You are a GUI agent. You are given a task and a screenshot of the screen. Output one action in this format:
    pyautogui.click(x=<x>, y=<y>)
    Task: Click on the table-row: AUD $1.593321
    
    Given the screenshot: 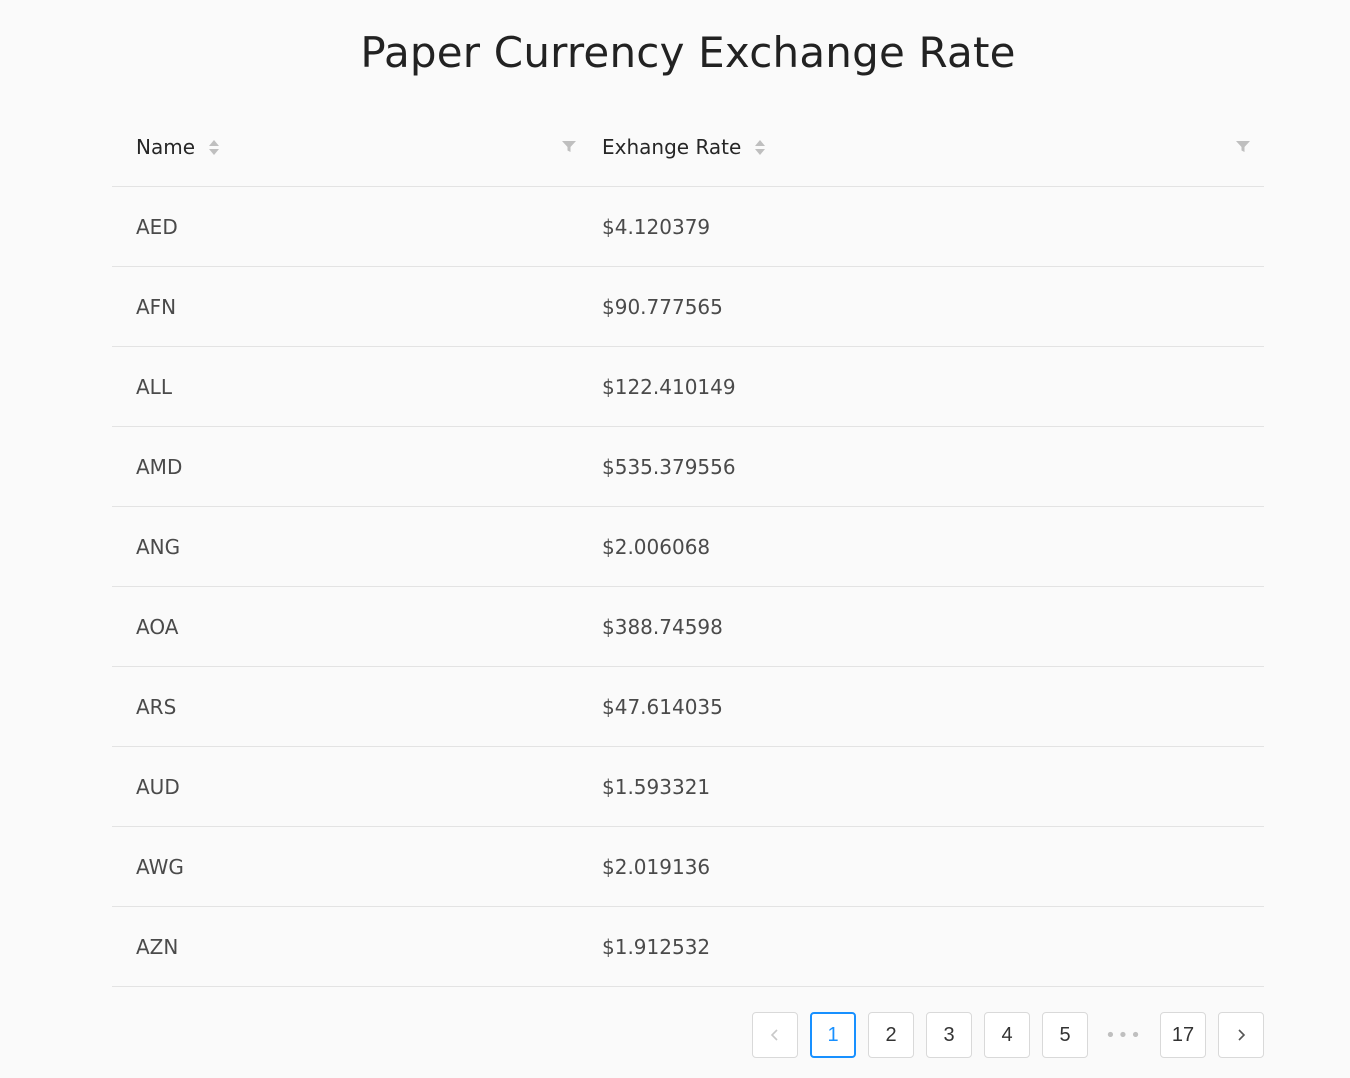 What is the action you would take?
    pyautogui.click(x=688, y=787)
    